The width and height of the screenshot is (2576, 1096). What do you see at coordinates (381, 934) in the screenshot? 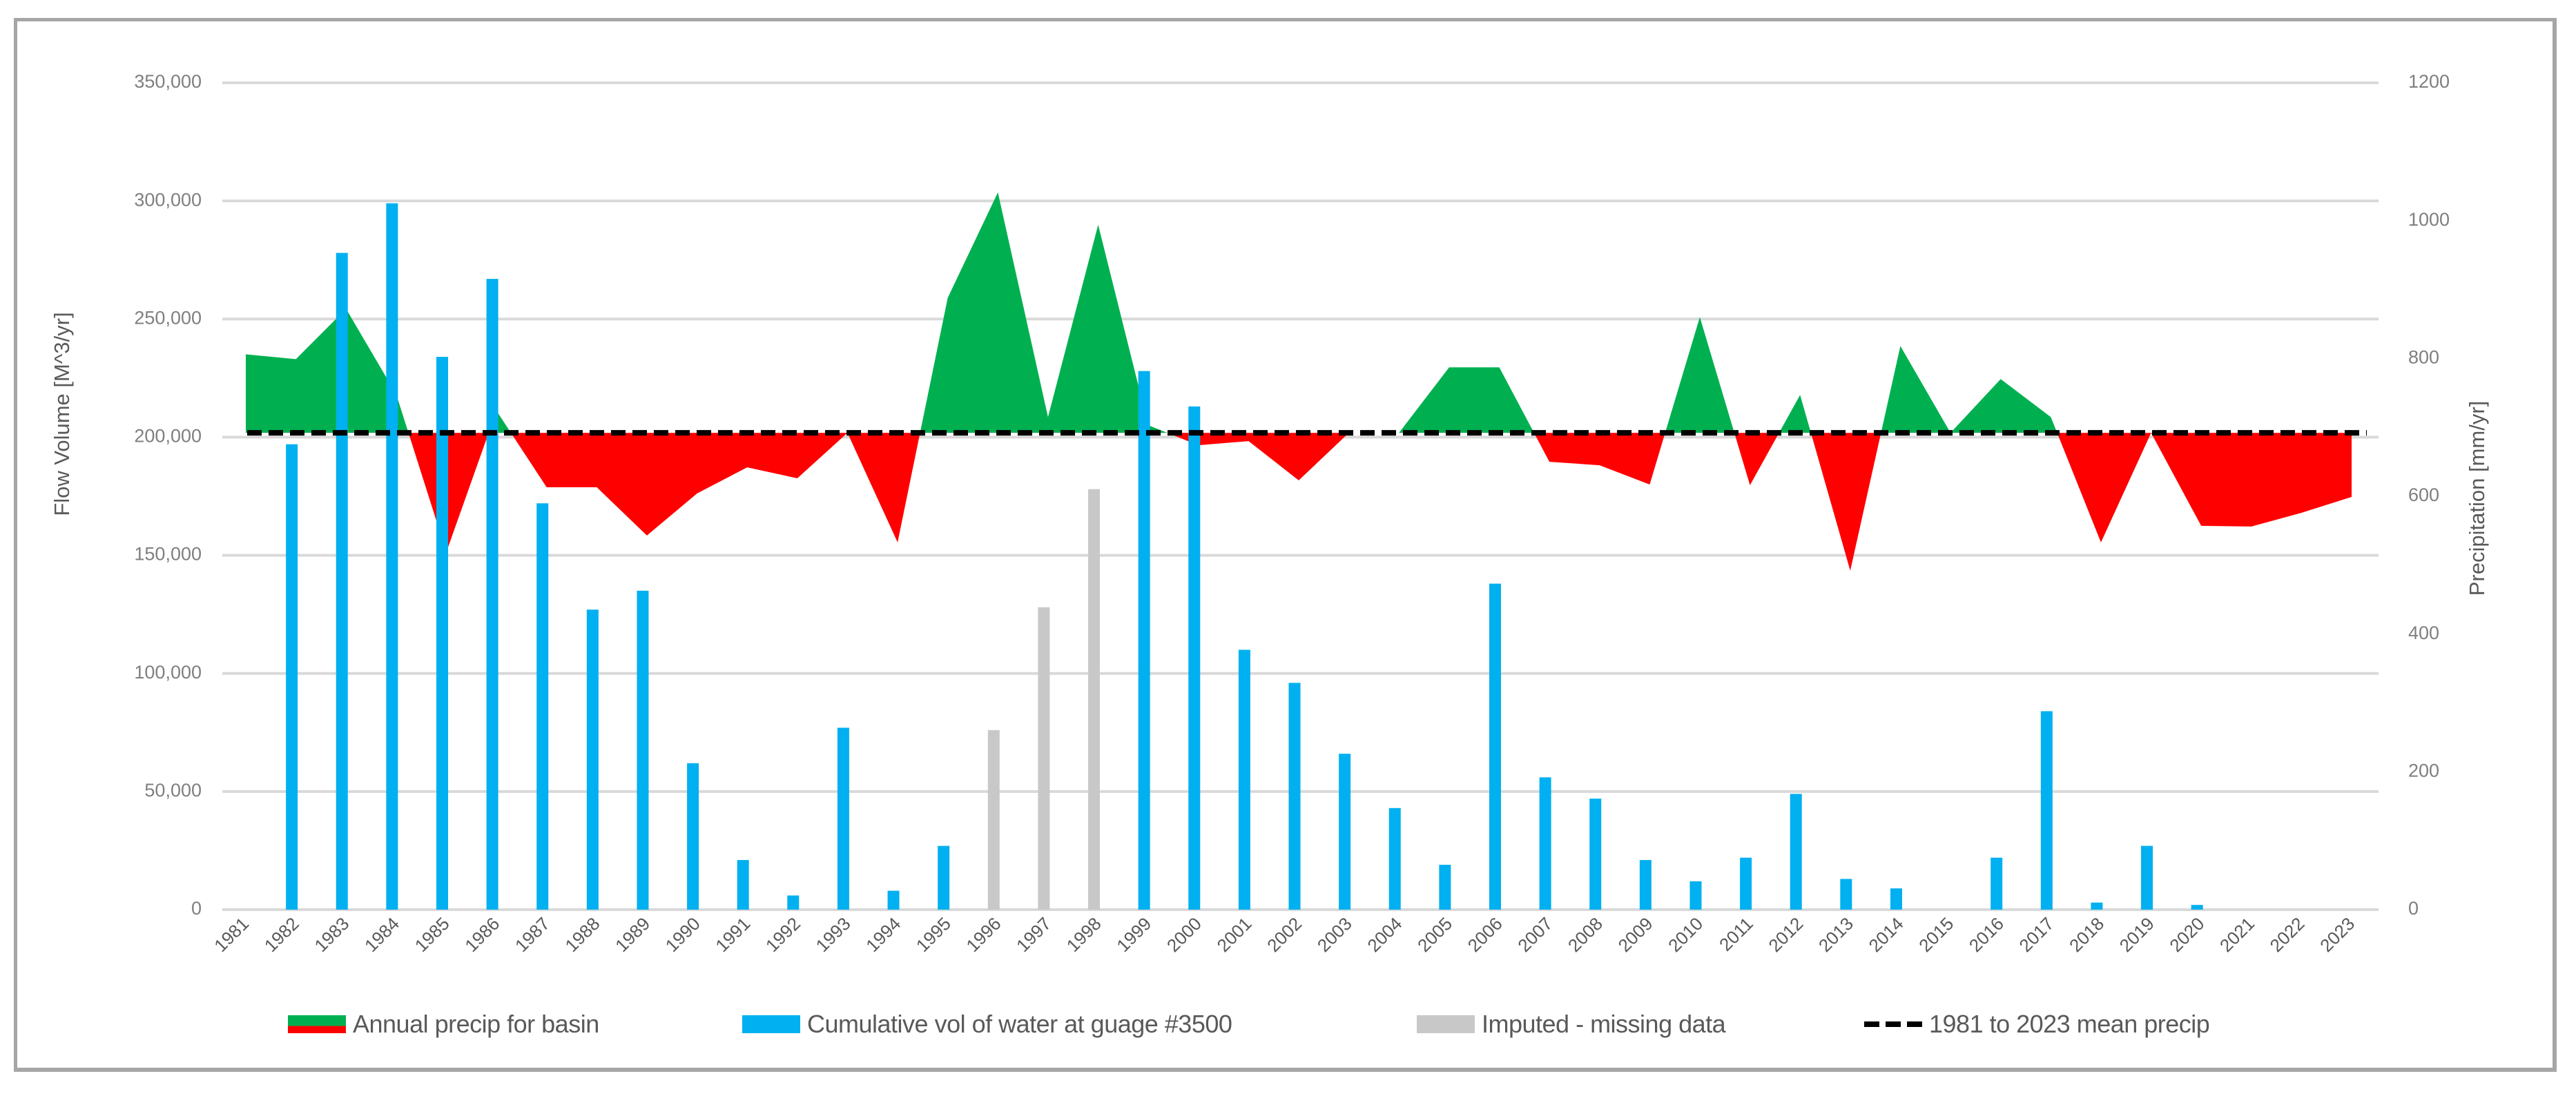
I see `x-tick-label: 1984` at bounding box center [381, 934].